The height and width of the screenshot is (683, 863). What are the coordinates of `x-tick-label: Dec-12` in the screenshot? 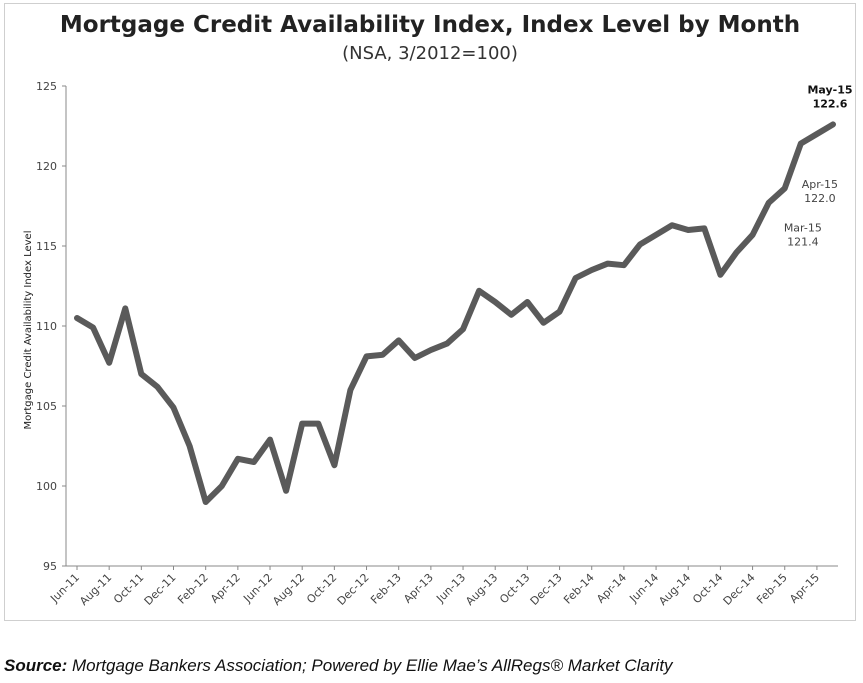 It's located at (353, 589).